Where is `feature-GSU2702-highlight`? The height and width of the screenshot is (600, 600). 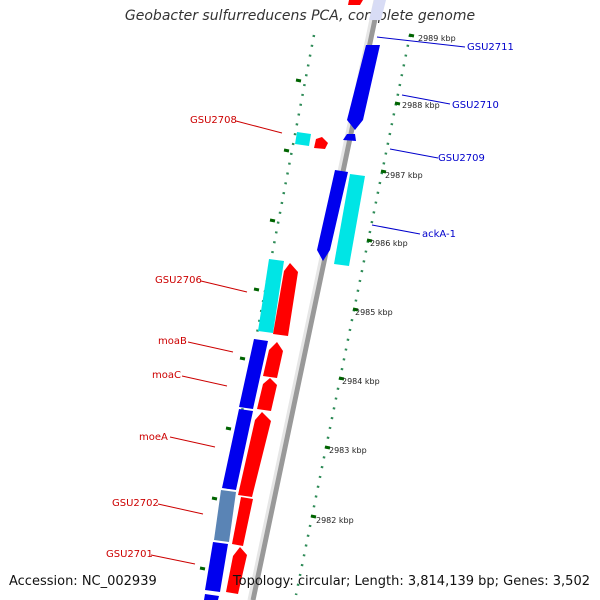
feature-GSU2702-highlight is located at coordinates (225, 516).